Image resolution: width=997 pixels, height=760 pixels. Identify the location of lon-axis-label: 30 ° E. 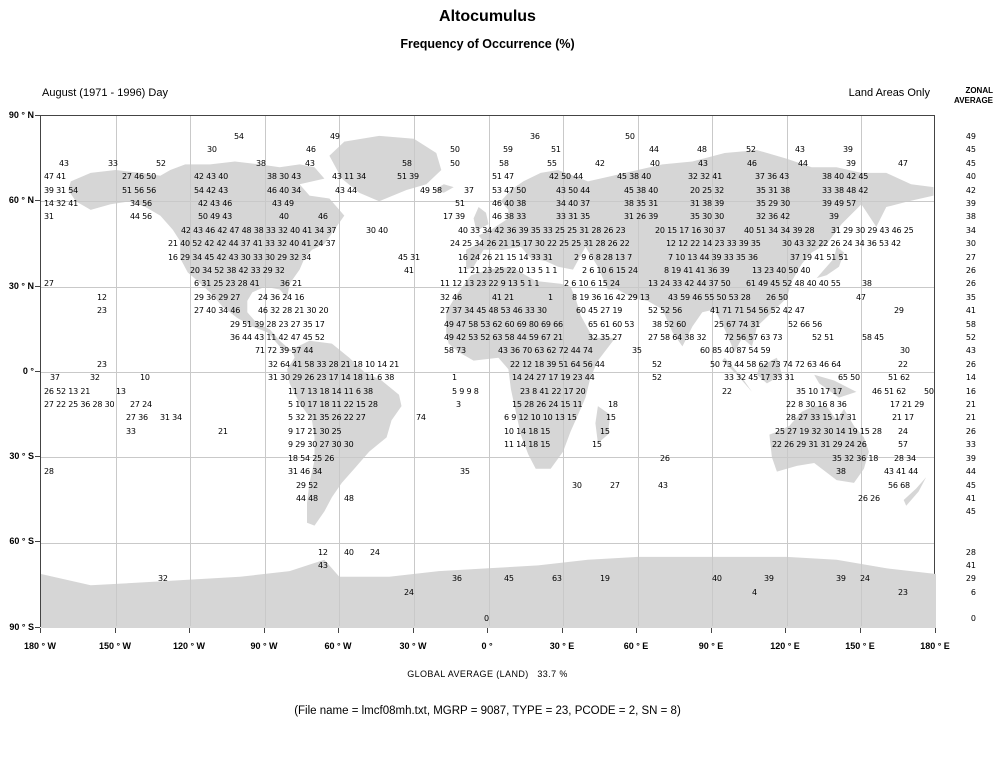
(562, 646).